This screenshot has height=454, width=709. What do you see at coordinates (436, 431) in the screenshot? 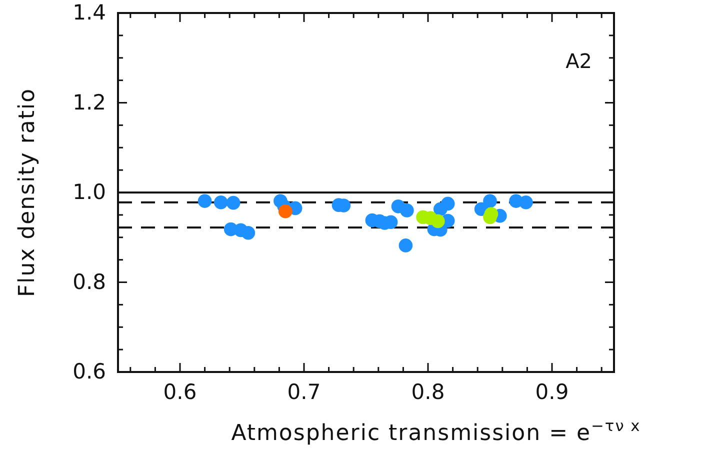
I see `x-axis-title: Atmospheric transmission = e$^{−τν x}$` at bounding box center [436, 431].